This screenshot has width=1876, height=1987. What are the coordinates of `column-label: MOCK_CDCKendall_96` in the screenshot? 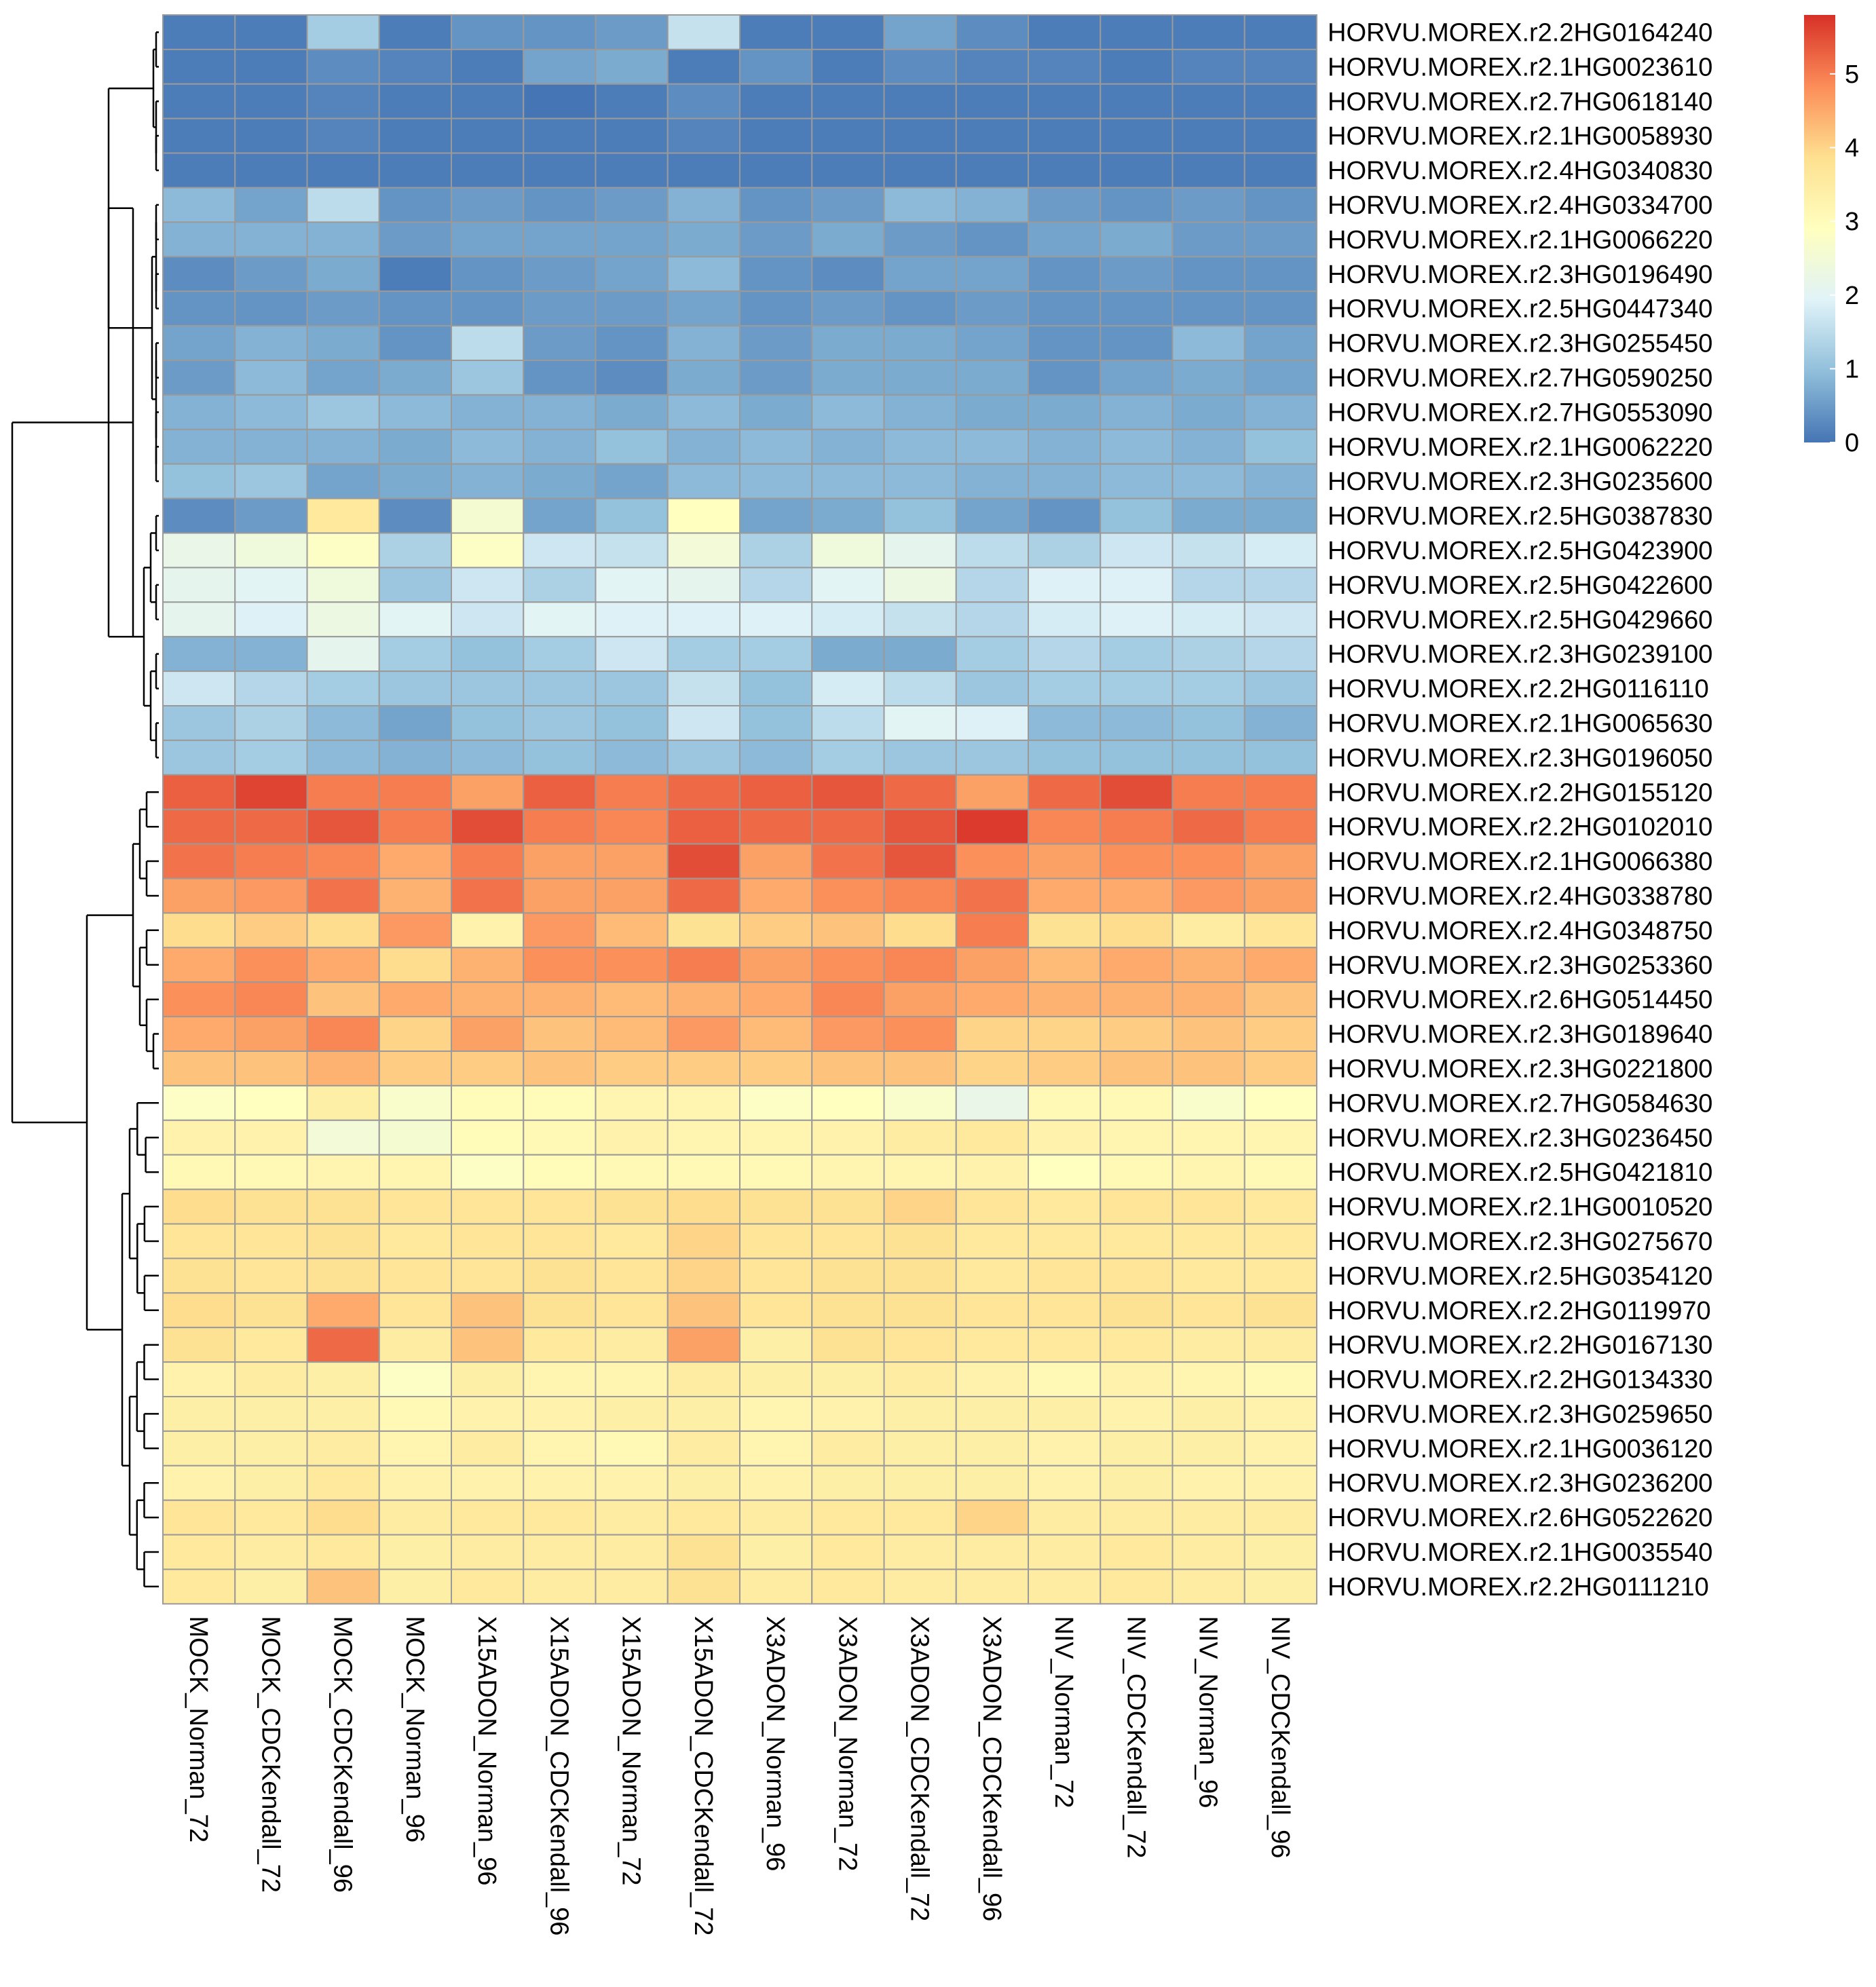 It's located at (343, 1754).